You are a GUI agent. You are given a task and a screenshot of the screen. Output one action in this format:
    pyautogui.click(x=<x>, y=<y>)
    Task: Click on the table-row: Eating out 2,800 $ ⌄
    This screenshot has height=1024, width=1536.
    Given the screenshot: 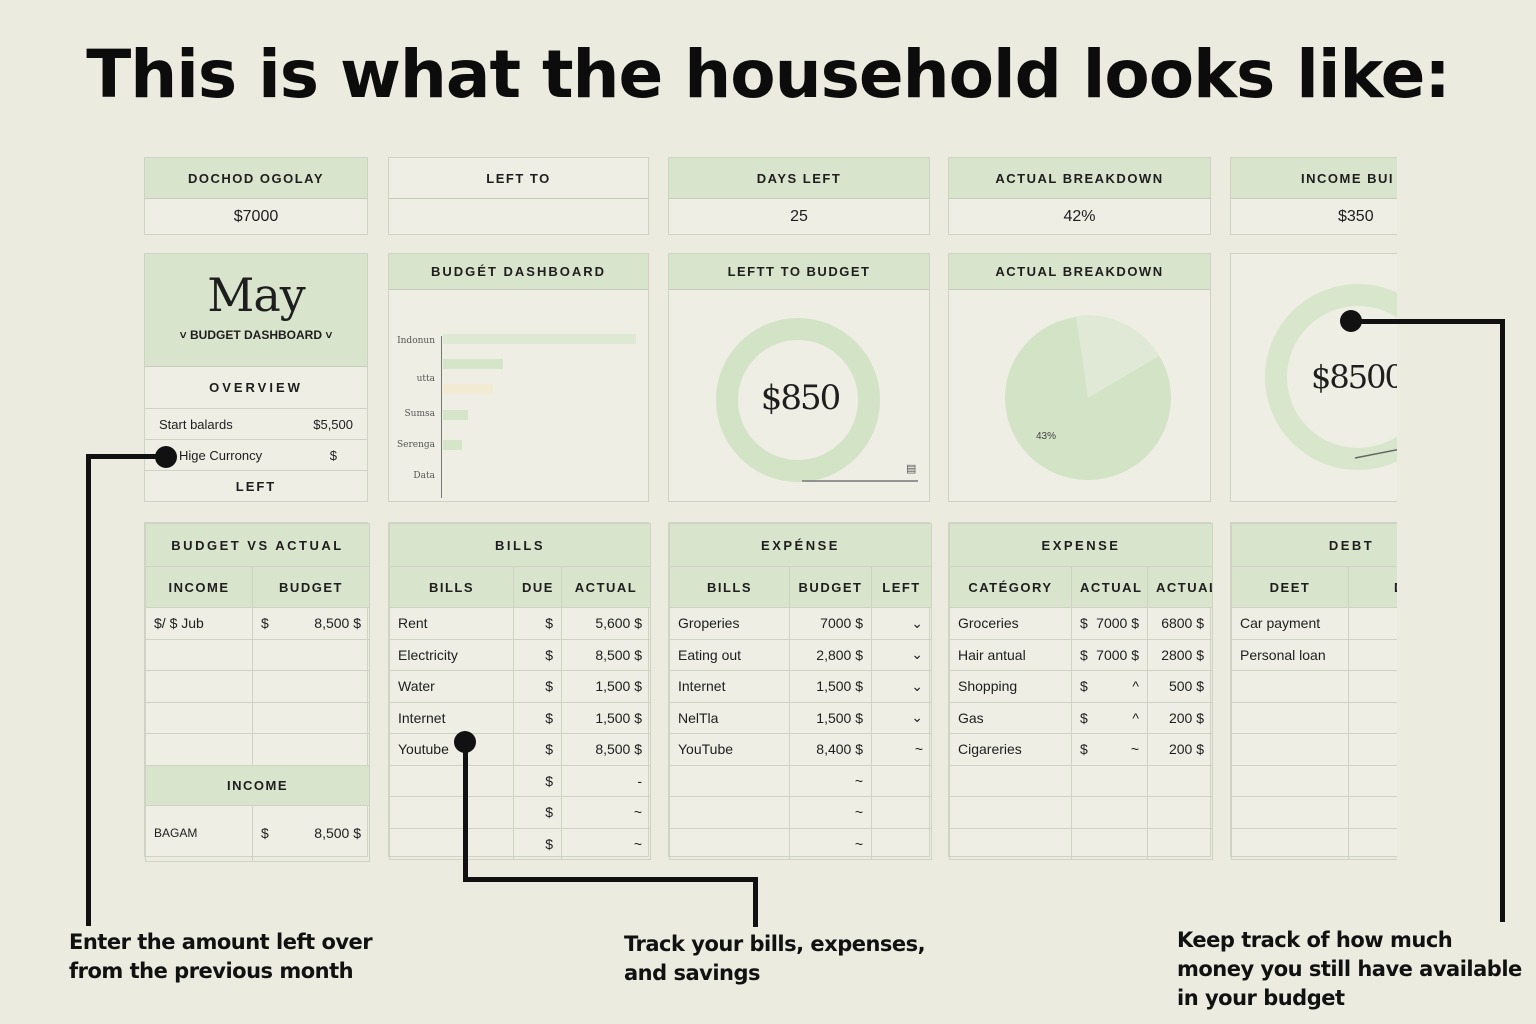 What is the action you would take?
    pyautogui.click(x=801, y=654)
    